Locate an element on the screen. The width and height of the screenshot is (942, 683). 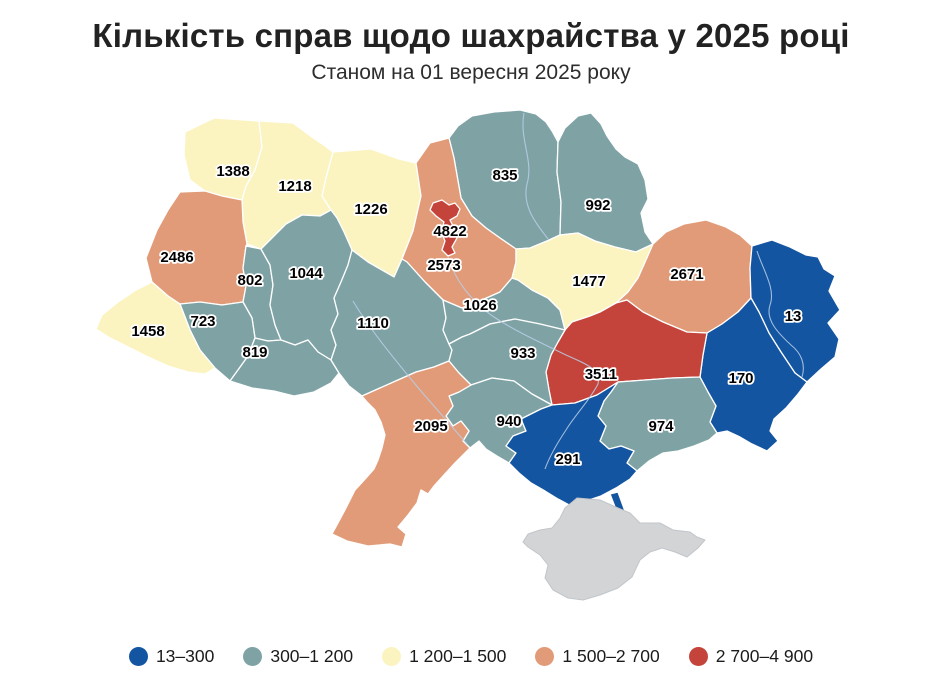
value-label-volyn: 1388 is located at coordinates (232, 171).